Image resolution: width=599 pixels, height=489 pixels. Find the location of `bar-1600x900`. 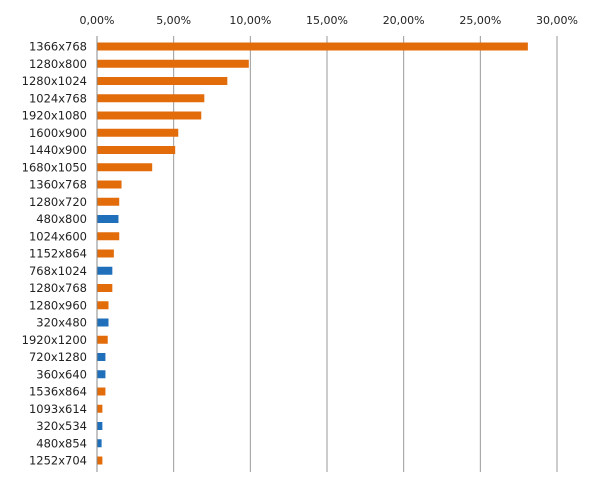

bar-1600x900 is located at coordinates (138, 132).